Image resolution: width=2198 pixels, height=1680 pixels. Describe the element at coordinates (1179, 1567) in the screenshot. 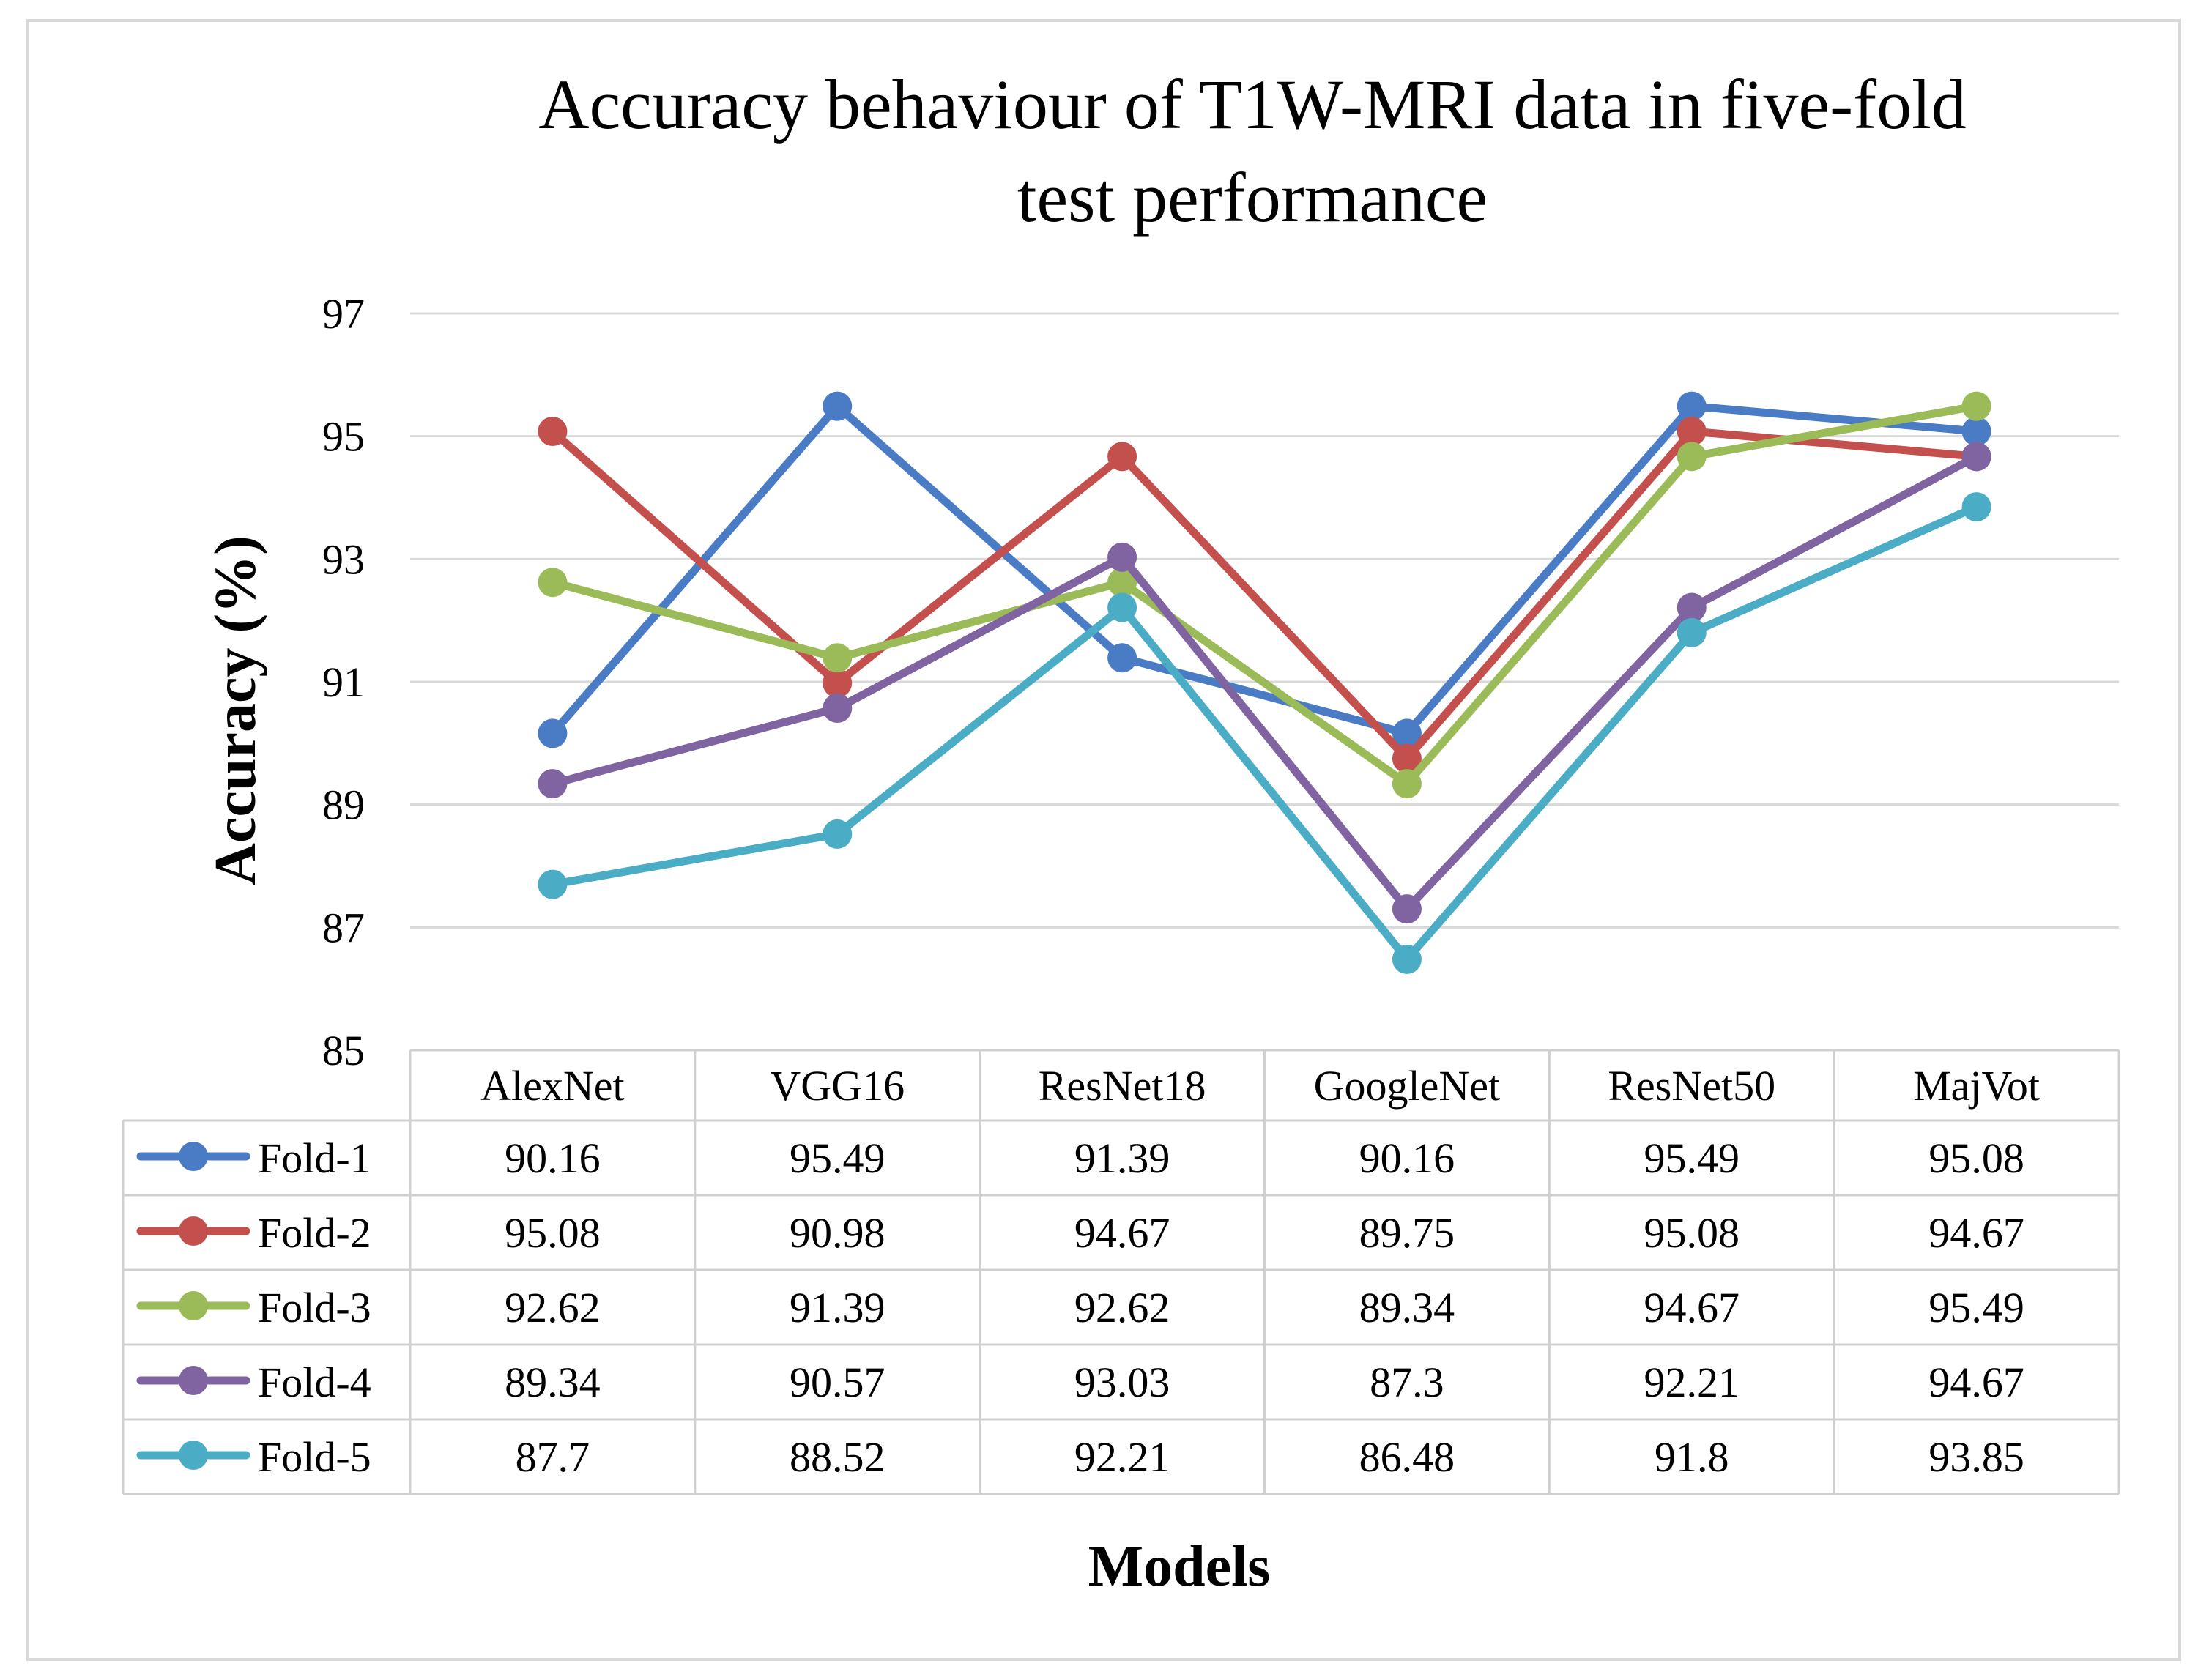

I see `x-axis-label: Models` at that location.